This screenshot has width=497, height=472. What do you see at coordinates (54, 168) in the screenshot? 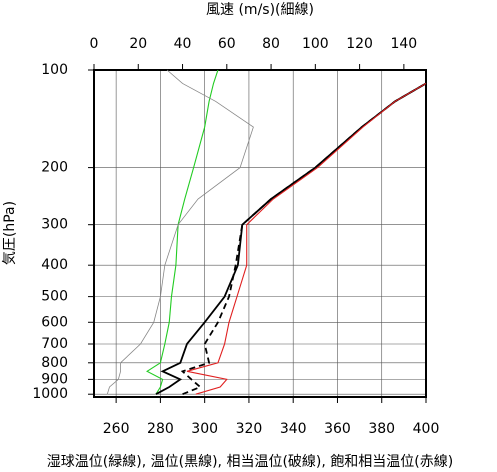
I see `y-tick-label: 200` at bounding box center [54, 168].